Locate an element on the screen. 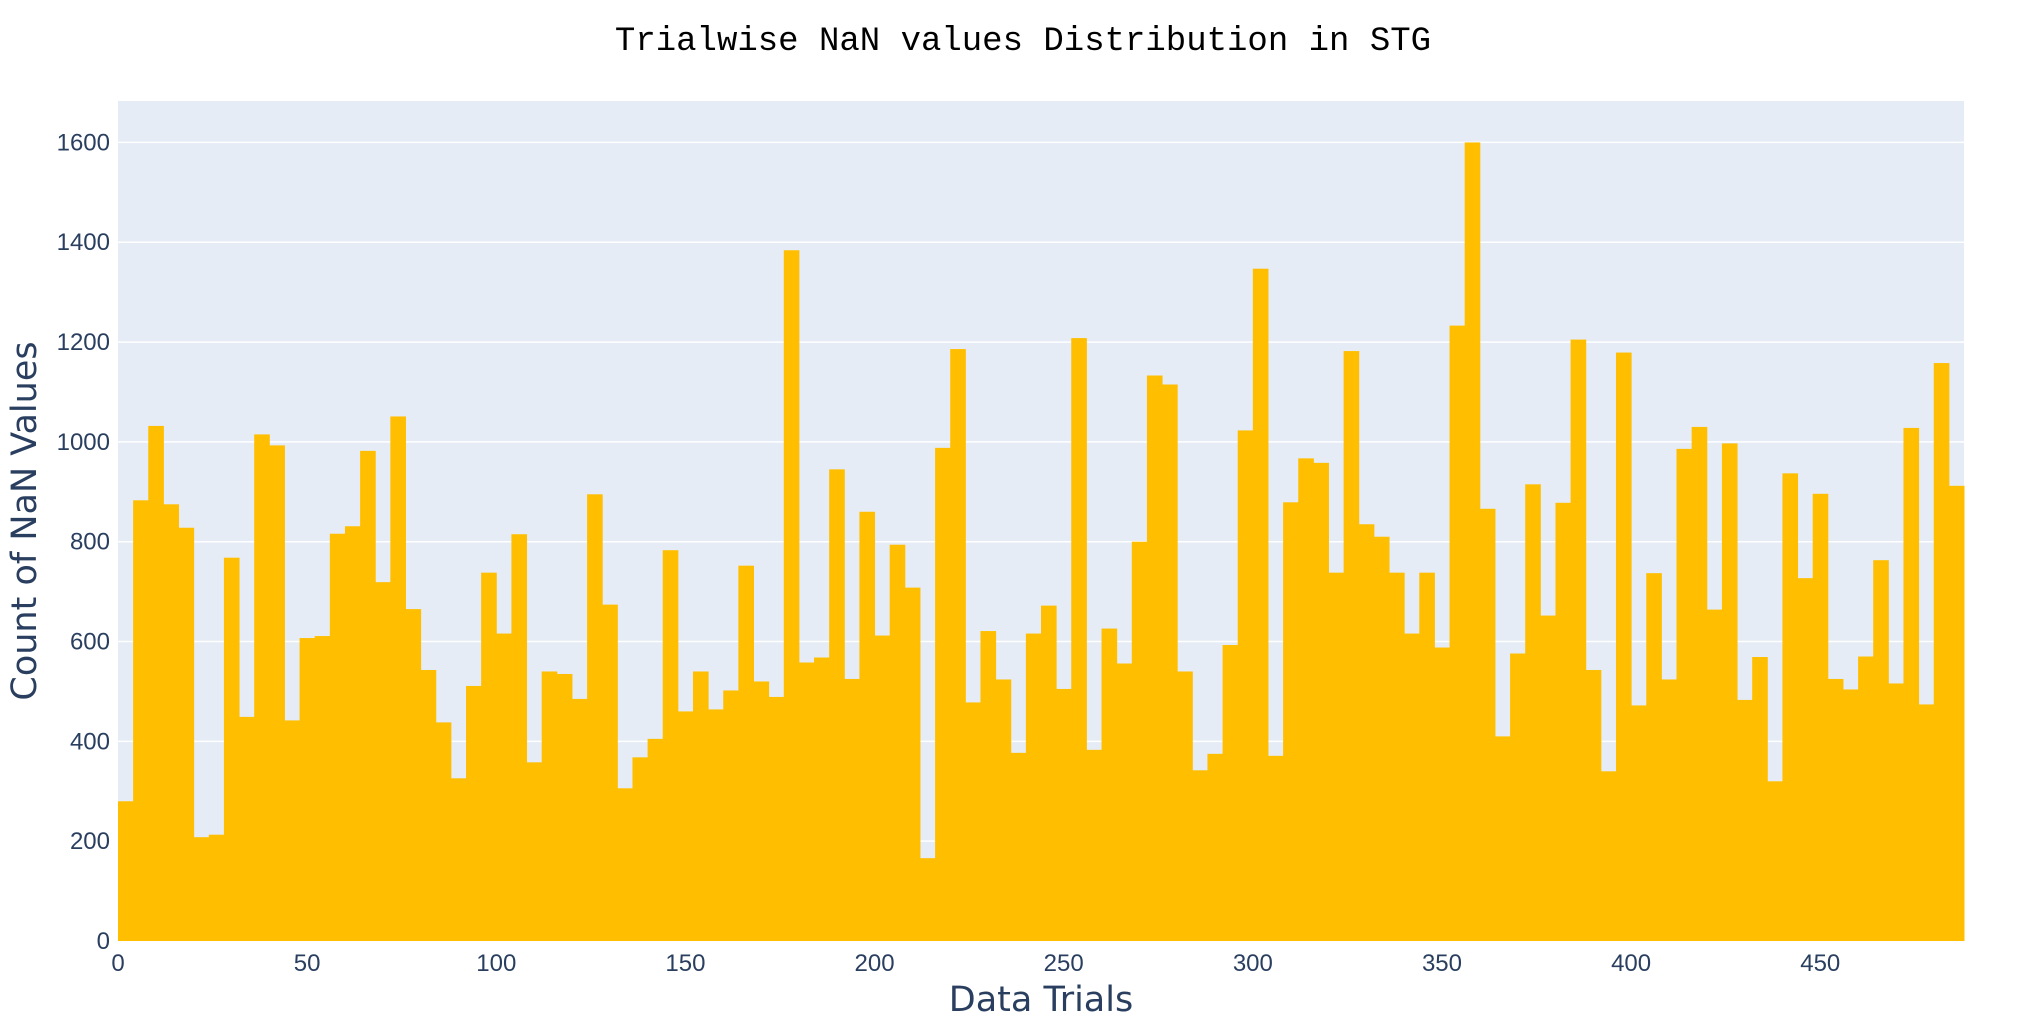 The width and height of the screenshot is (2024, 1014). y-tick-label: 600 is located at coordinates (90, 642).